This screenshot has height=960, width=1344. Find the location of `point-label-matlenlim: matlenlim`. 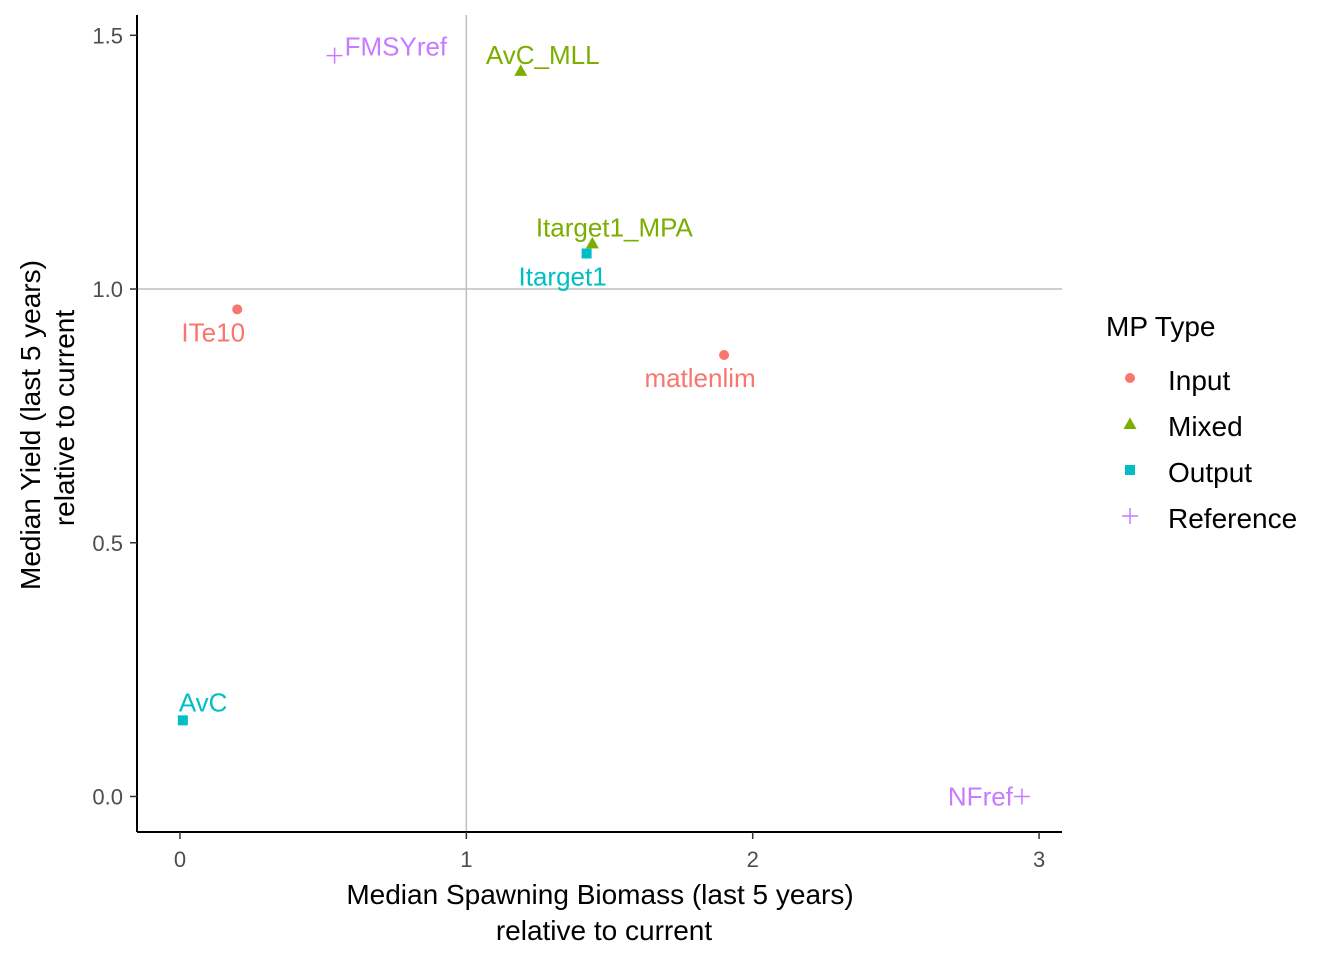

point-label-matlenlim: matlenlim is located at coordinates (699, 378).